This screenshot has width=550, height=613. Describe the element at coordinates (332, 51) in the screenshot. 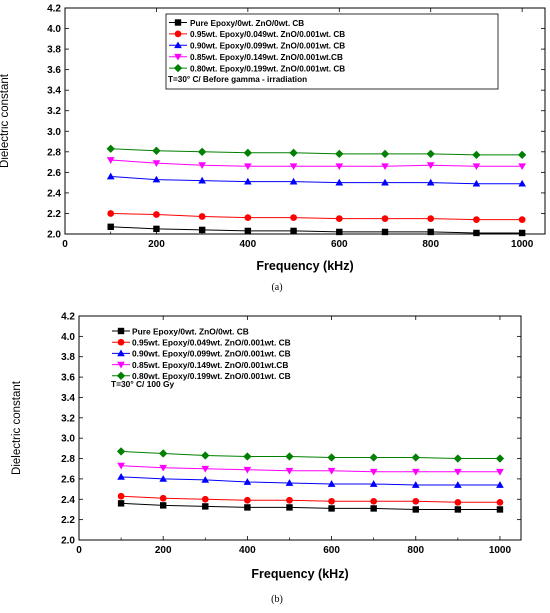

I see `legend-box` at that location.